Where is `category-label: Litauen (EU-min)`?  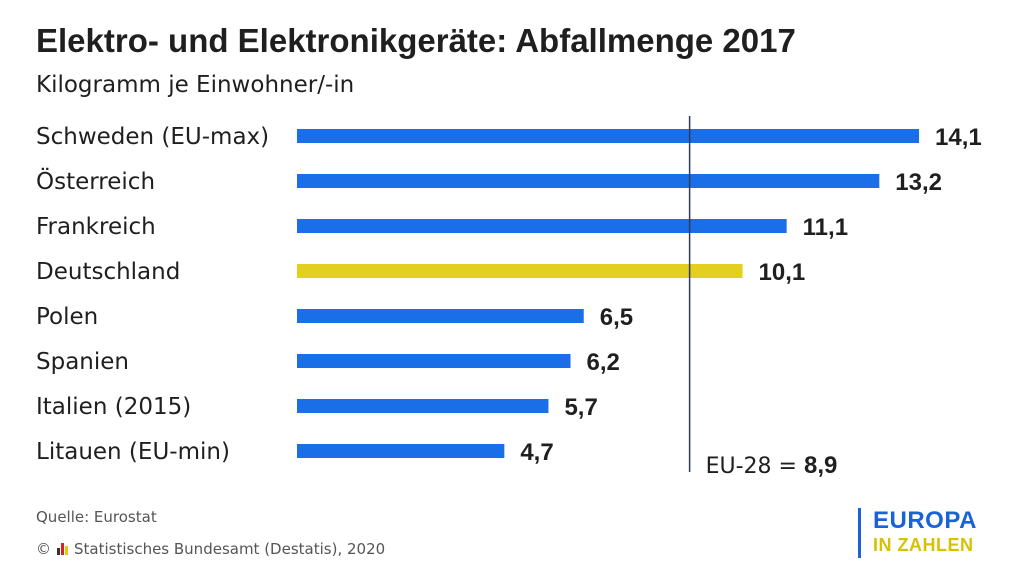 category-label: Litauen (EU-min) is located at coordinates (133, 452).